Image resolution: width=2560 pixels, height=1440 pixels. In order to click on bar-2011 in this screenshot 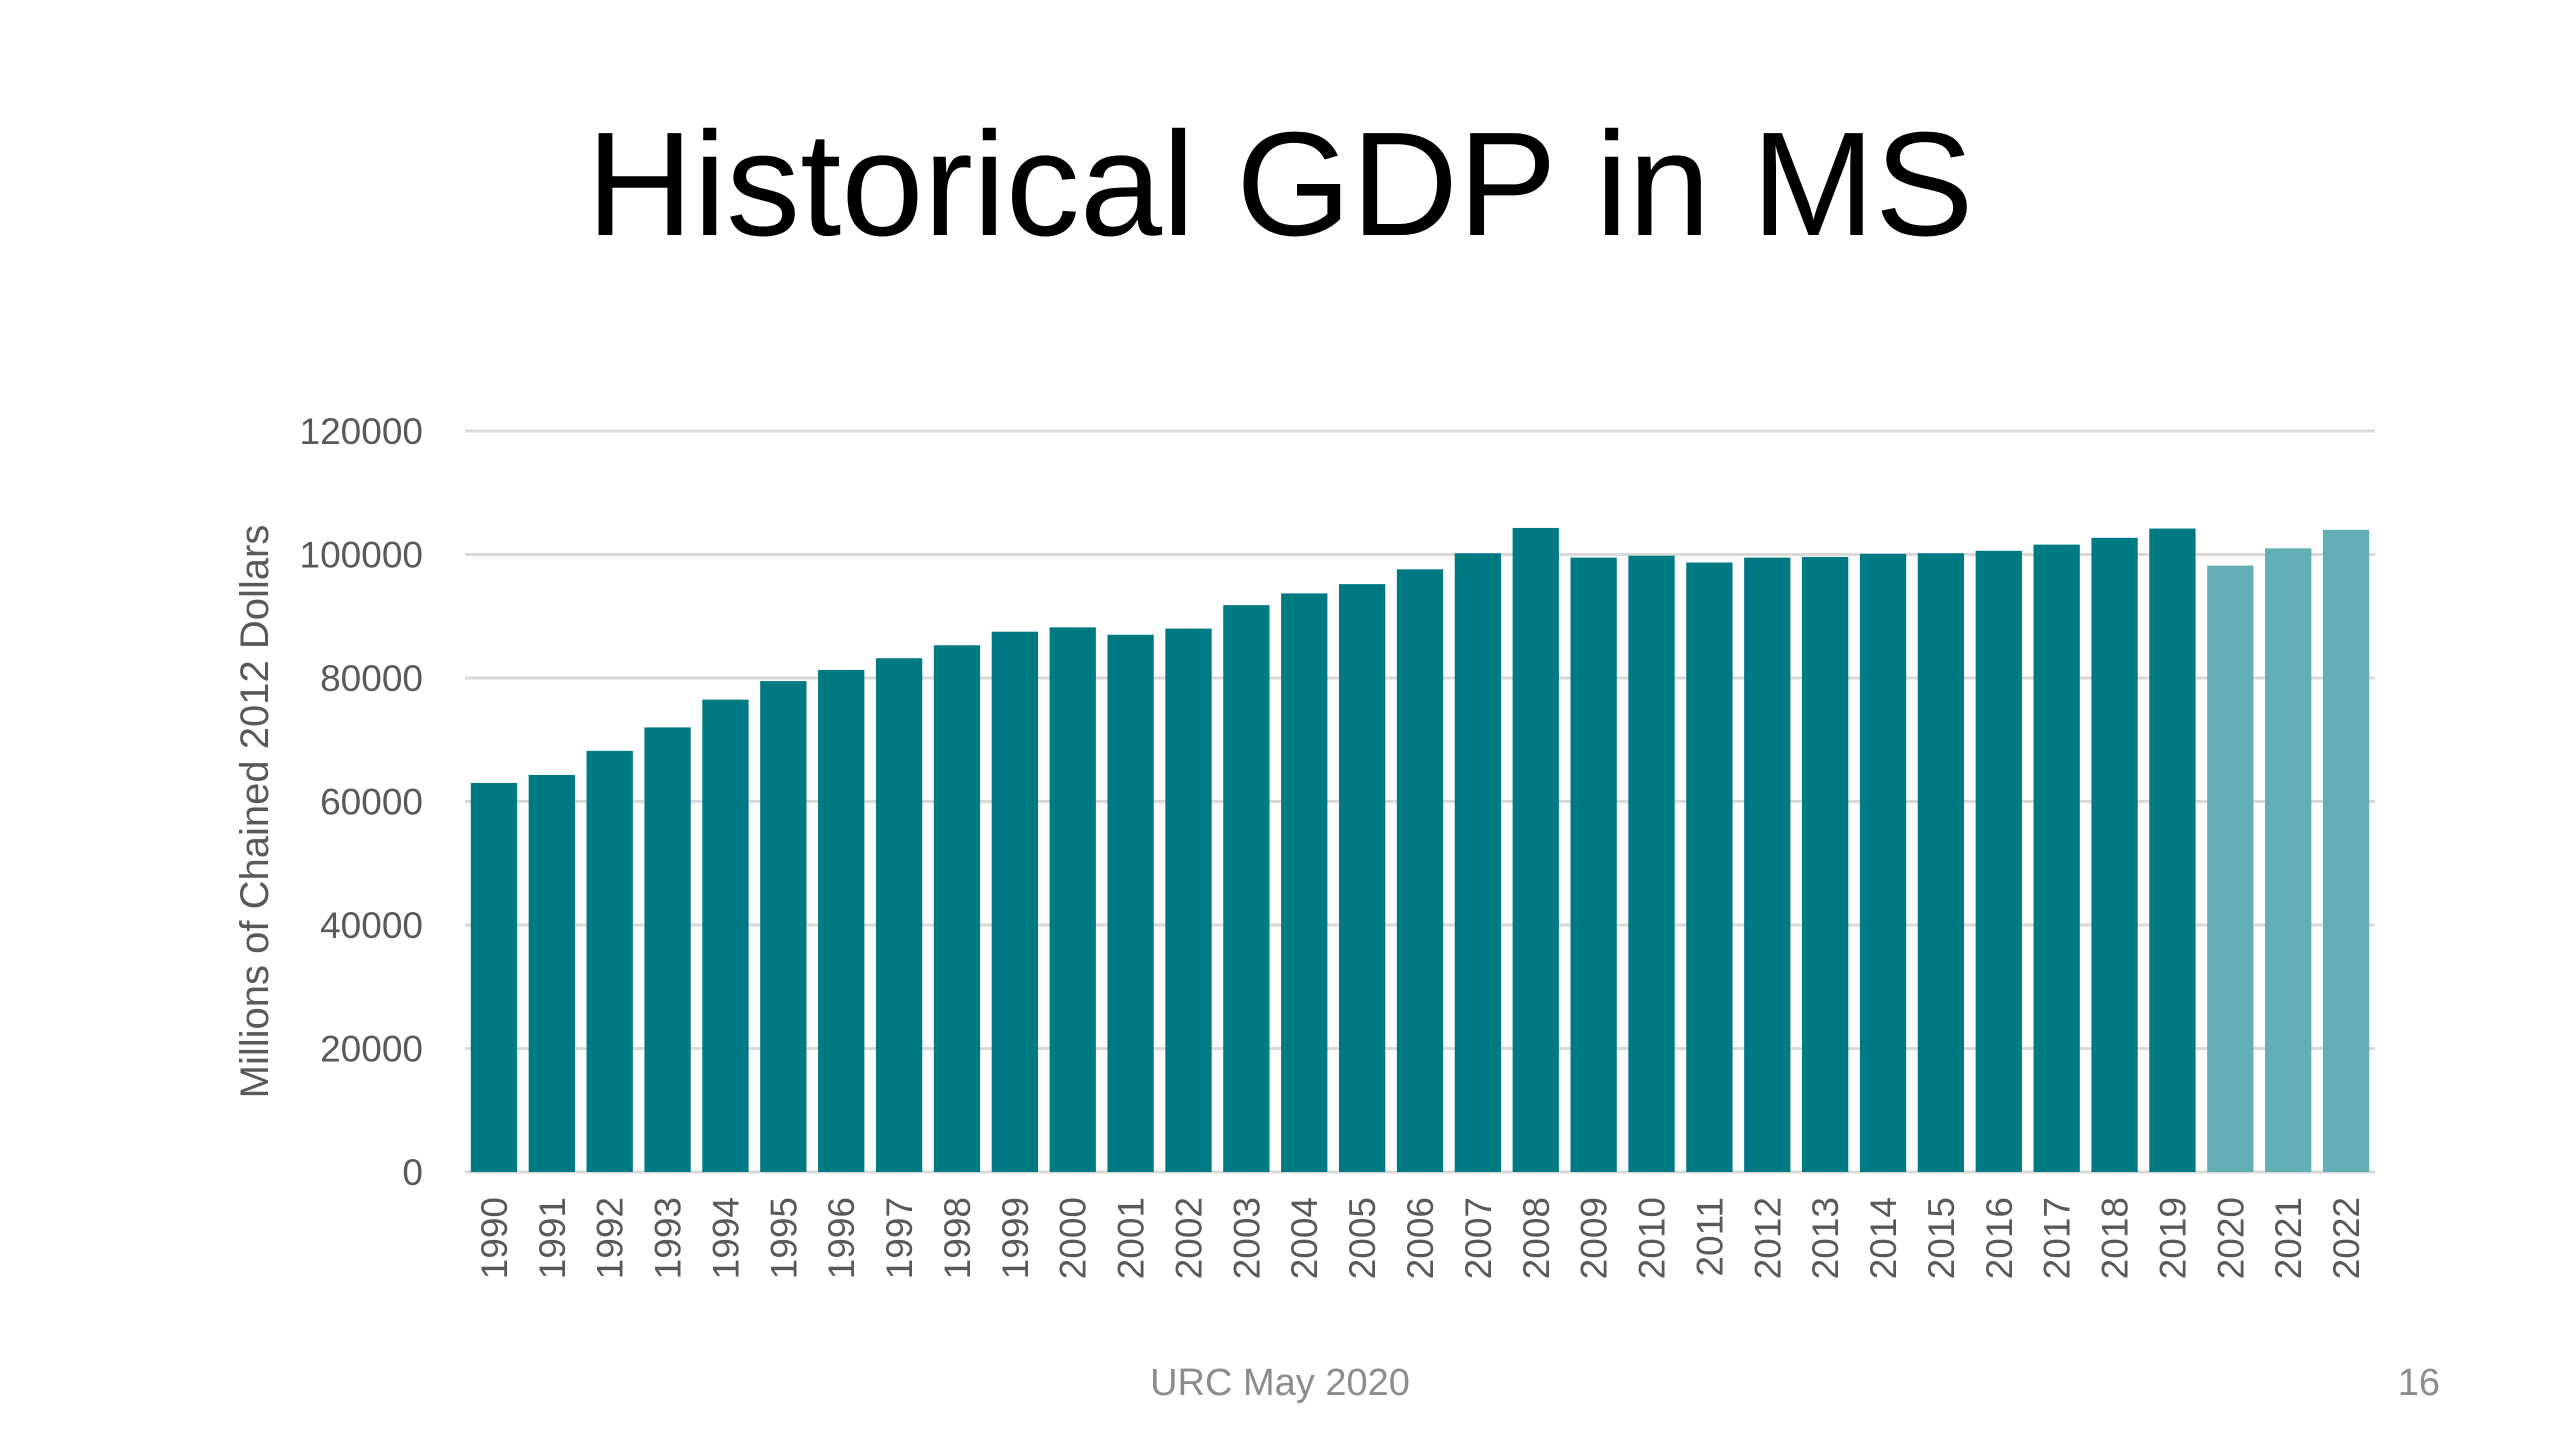, I will do `click(1709, 867)`.